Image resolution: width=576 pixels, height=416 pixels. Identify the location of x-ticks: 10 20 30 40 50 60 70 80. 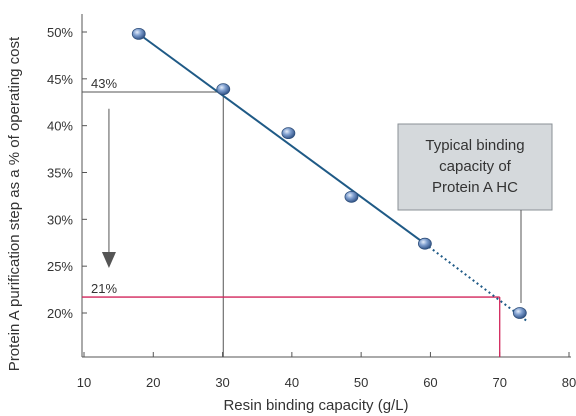
(326, 371).